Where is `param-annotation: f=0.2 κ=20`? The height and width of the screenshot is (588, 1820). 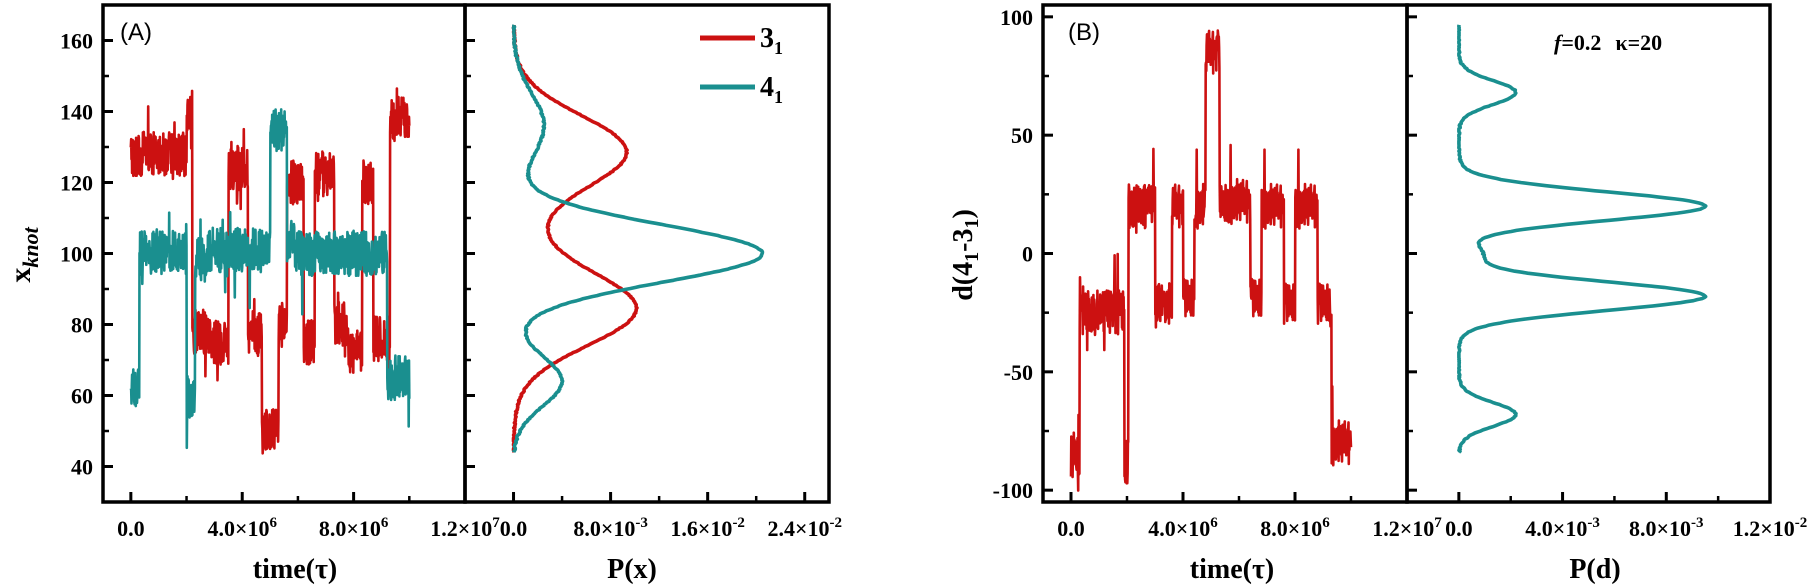
param-annotation: f=0.2 κ=20 is located at coordinates (1608, 42).